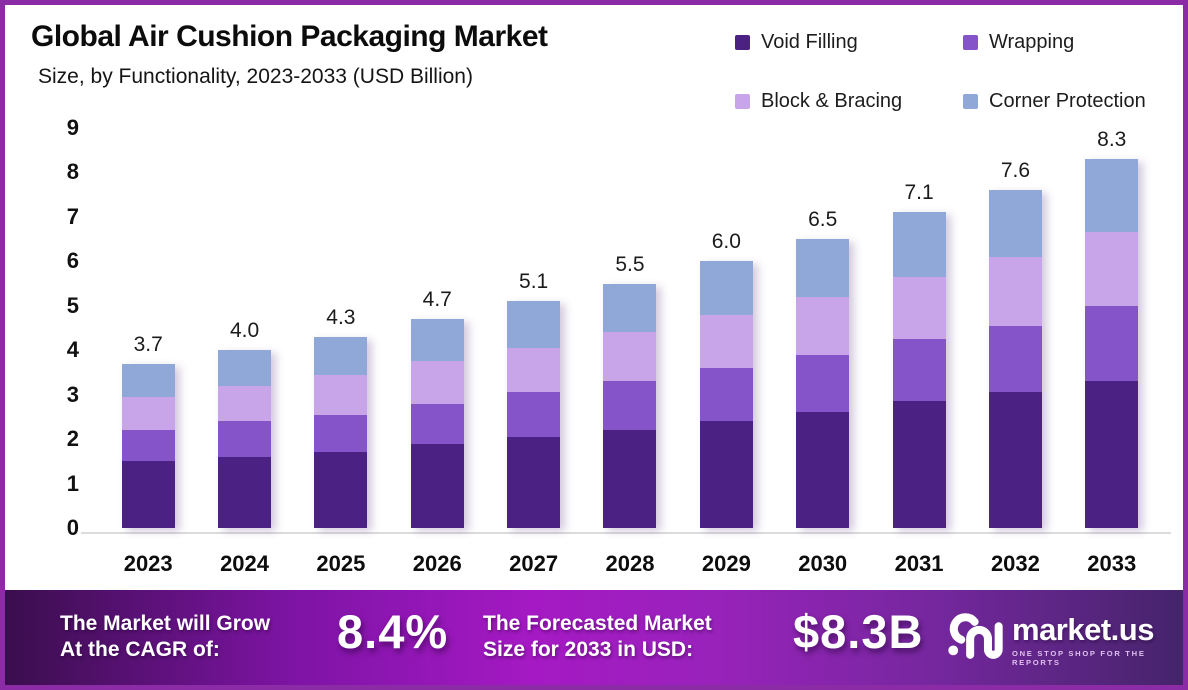  Describe the element at coordinates (919, 308) in the screenshot. I see `bar-segment-block-bracing-2031` at that location.